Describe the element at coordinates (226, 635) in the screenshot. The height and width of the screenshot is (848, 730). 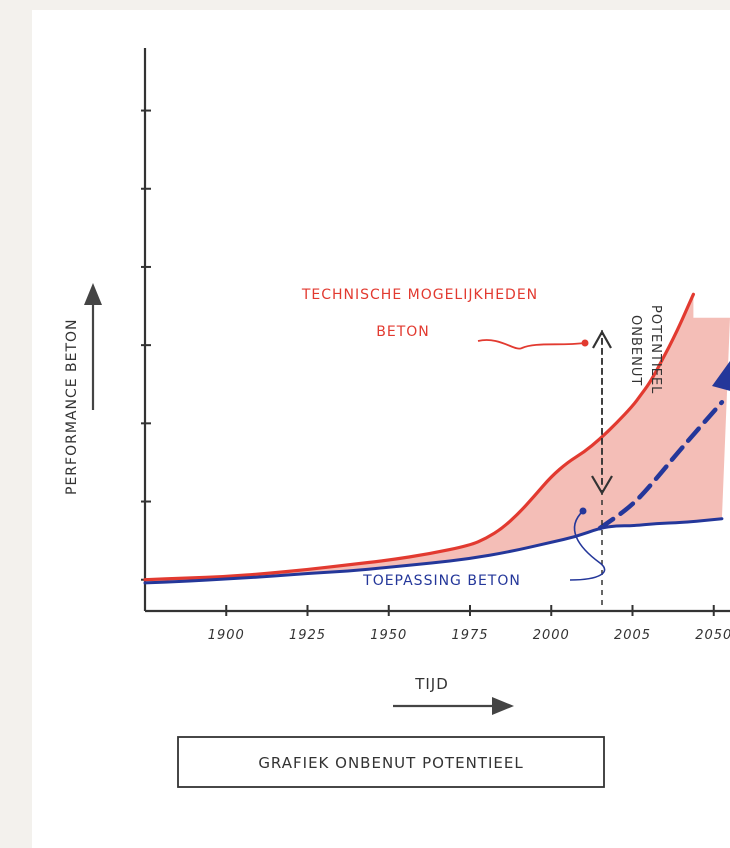
I see `x-tick-label: 1900` at that location.